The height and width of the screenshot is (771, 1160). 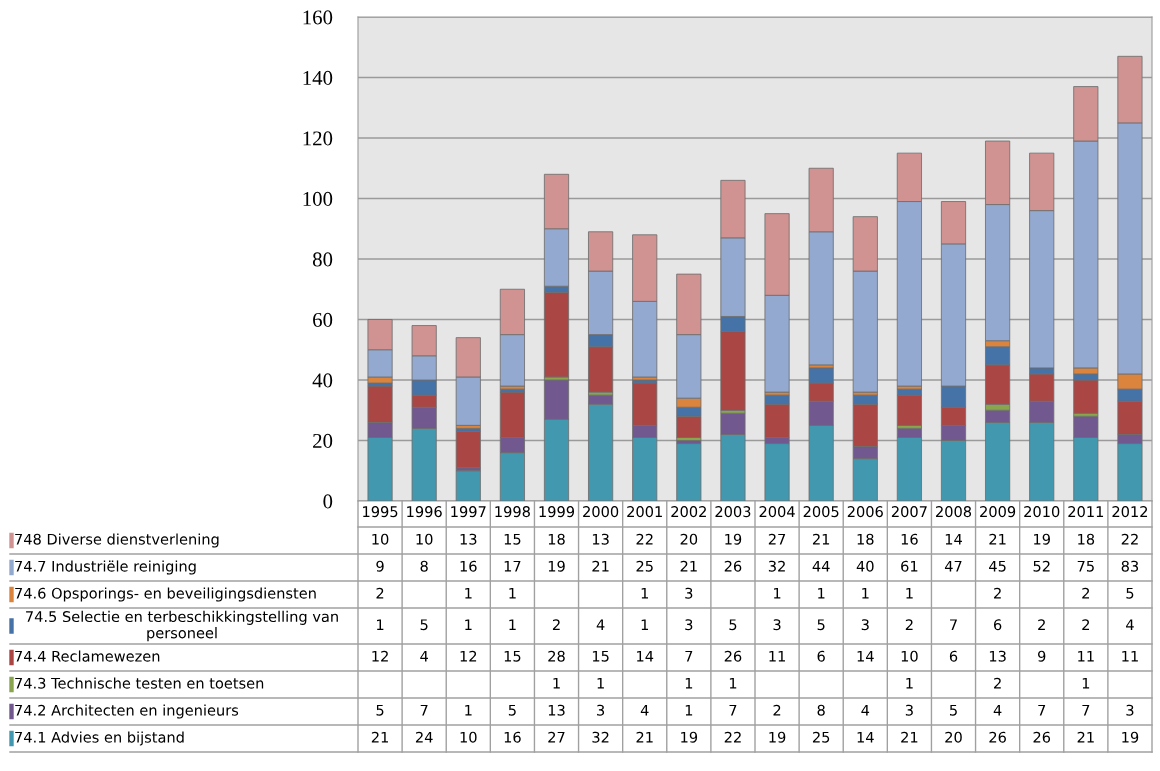 What do you see at coordinates (318, 198) in the screenshot?
I see `y-tick-label: 100` at bounding box center [318, 198].